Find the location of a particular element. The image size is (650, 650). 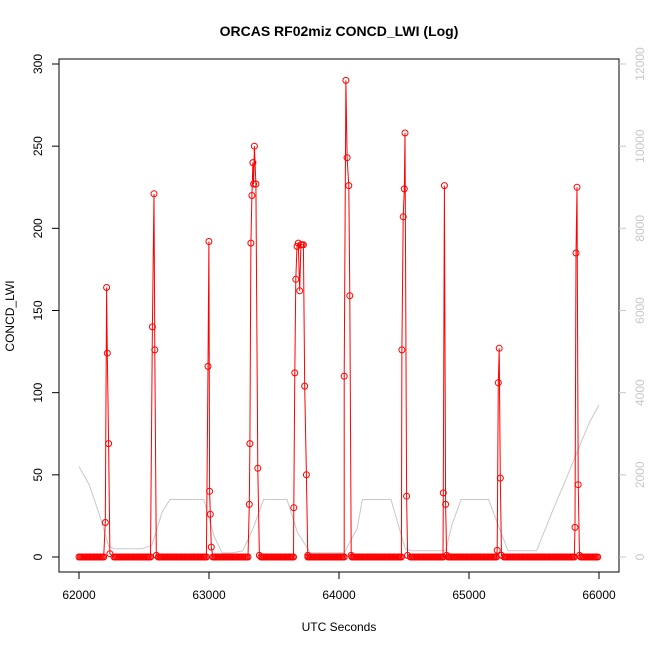

x-tick-label: 65000 is located at coordinates (469, 595).